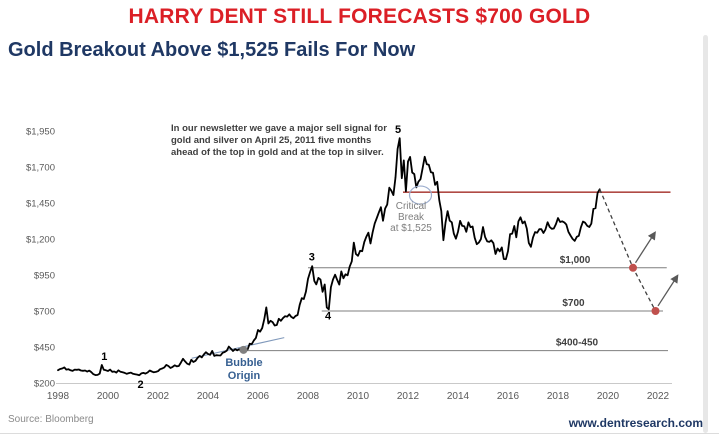 Image resolution: width=719 pixels, height=441 pixels. What do you see at coordinates (158, 396) in the screenshot?
I see `x-axis-tick-label: 2002` at bounding box center [158, 396].